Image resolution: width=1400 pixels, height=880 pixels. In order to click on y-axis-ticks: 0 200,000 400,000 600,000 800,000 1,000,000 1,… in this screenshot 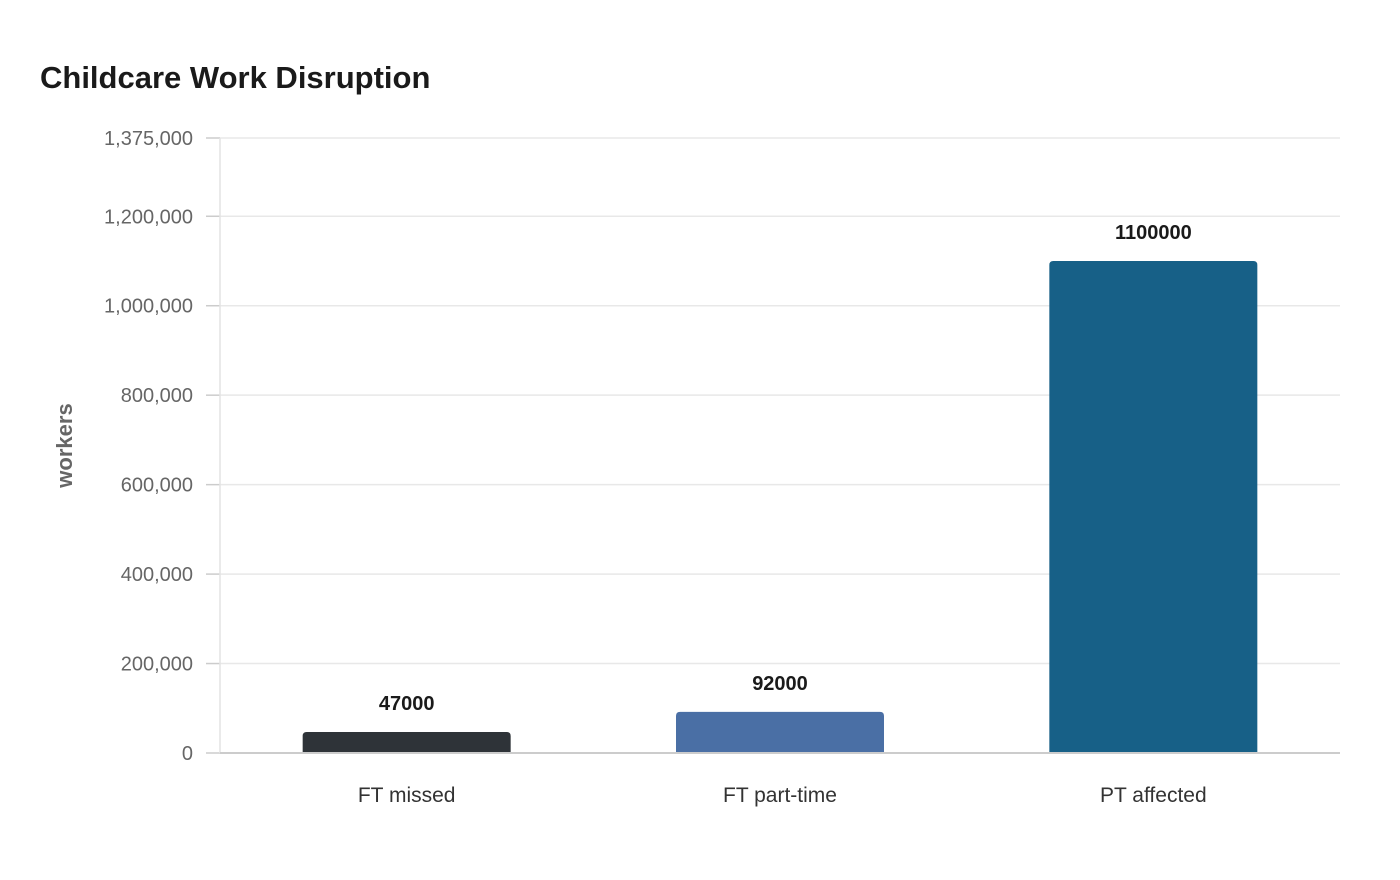, I will do `click(162, 446)`.